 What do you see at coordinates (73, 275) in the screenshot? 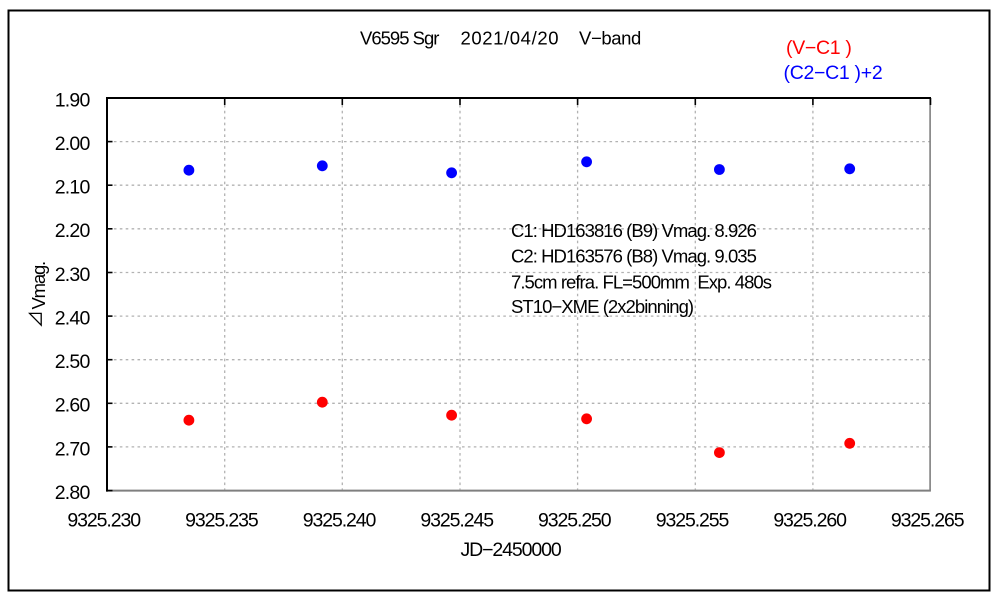
I see `svg-text: 2.30` at bounding box center [73, 275].